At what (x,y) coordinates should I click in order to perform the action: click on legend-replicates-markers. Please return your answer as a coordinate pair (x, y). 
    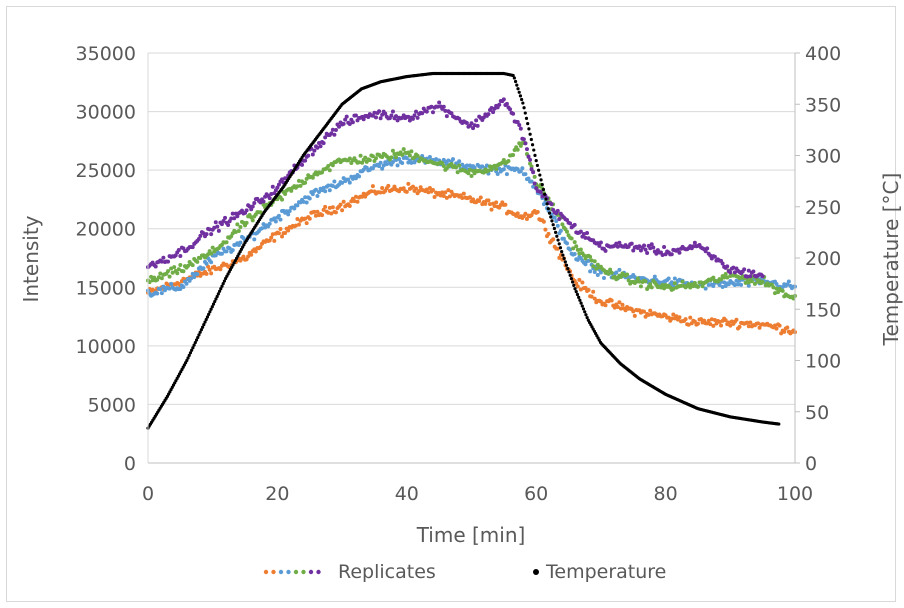
    Looking at the image, I should click on (292, 572).